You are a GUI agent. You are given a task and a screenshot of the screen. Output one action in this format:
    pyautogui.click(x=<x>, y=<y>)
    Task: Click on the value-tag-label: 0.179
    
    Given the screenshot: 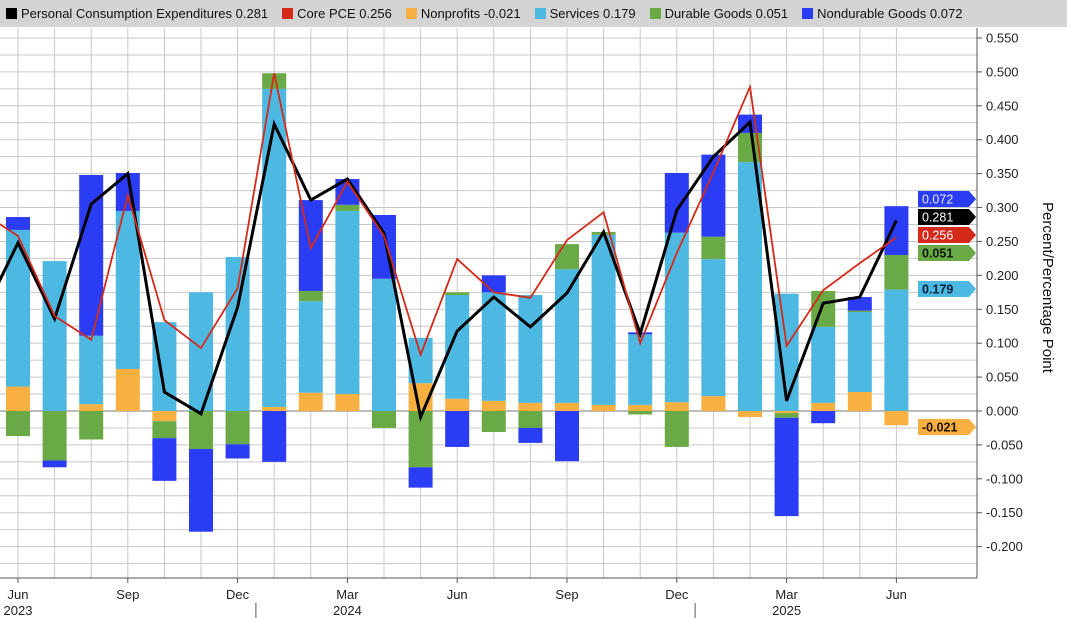 What is the action you would take?
    pyautogui.click(x=937, y=290)
    